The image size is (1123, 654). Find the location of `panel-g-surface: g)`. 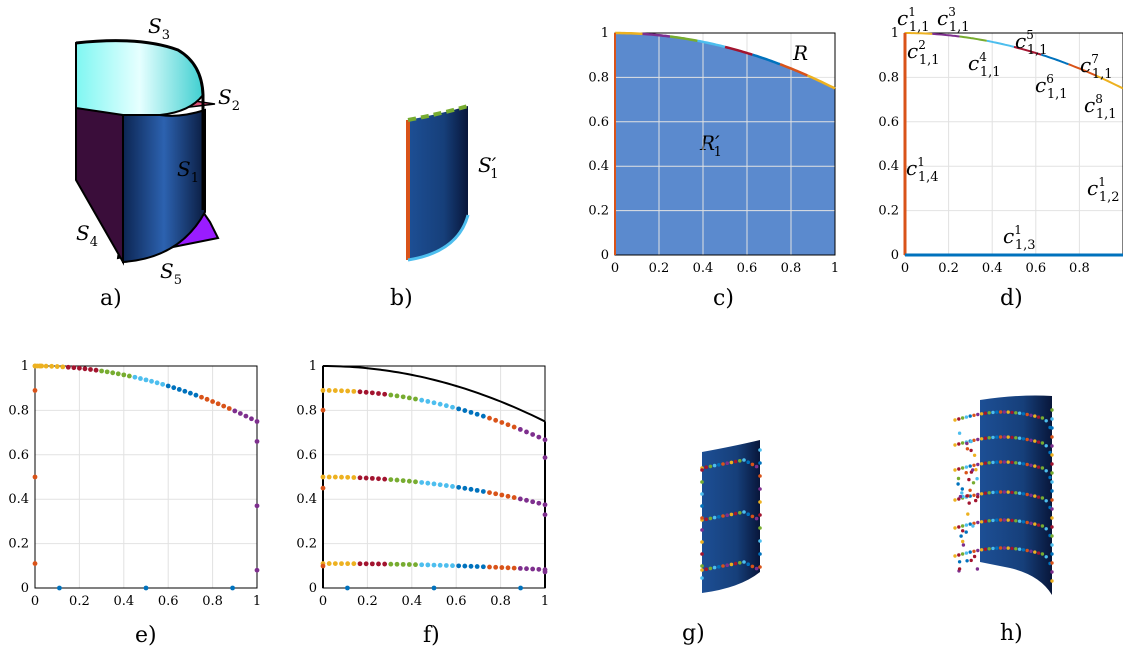

panel-g-surface: g) is located at coordinates (722, 543).